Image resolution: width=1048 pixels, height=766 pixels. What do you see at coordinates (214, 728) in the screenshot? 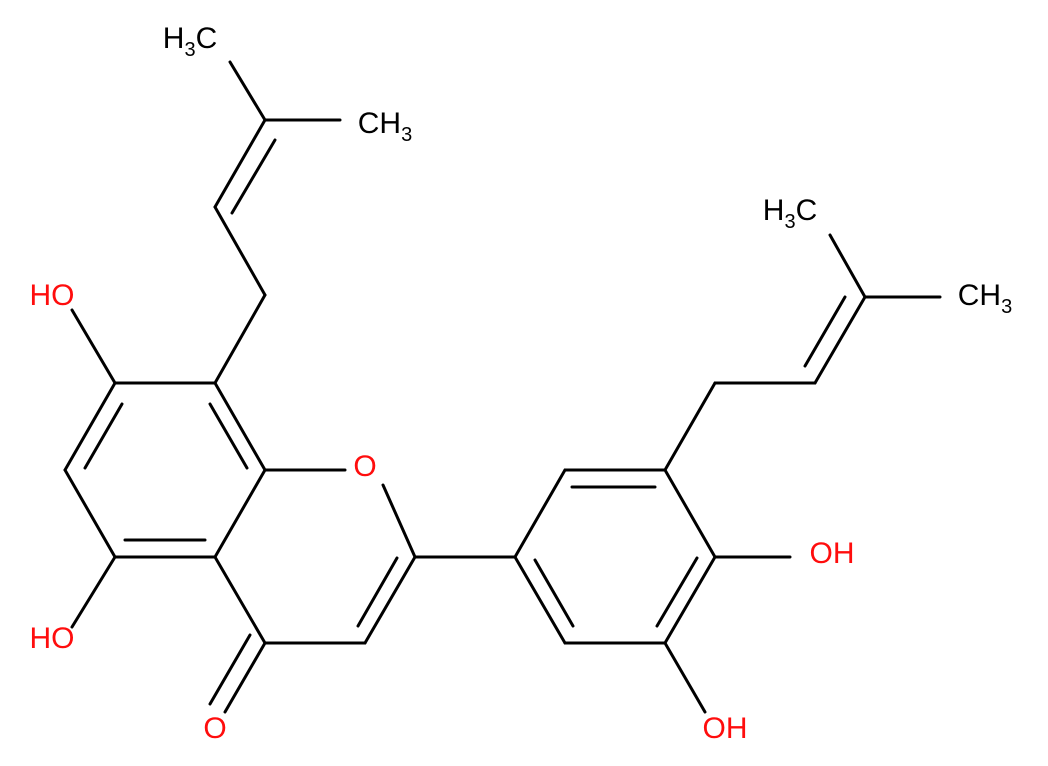
I see `carbonyl-oxygen-label: O` at bounding box center [214, 728].